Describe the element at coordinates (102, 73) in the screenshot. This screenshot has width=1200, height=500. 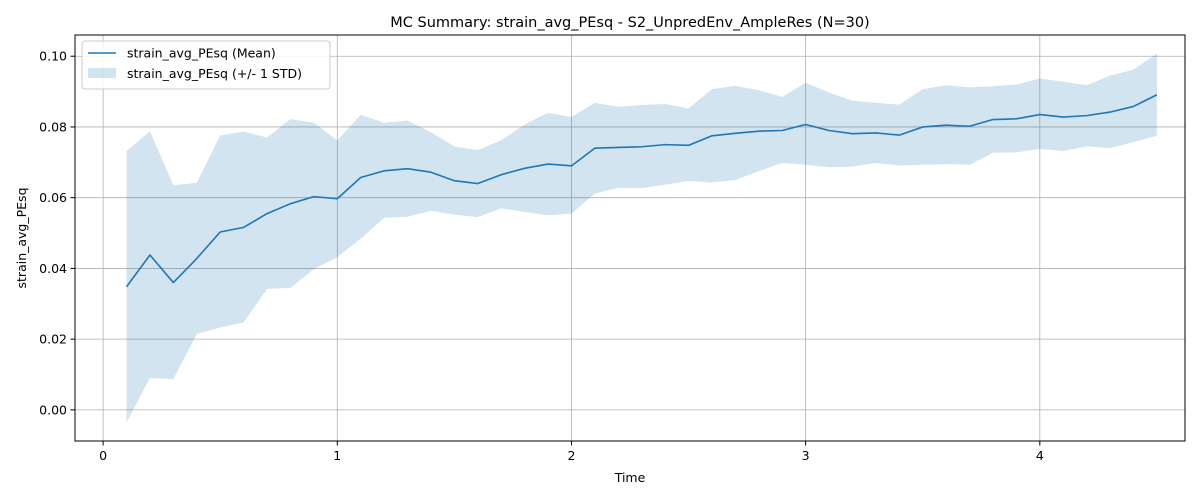
I see `legend-swatch-std` at that location.